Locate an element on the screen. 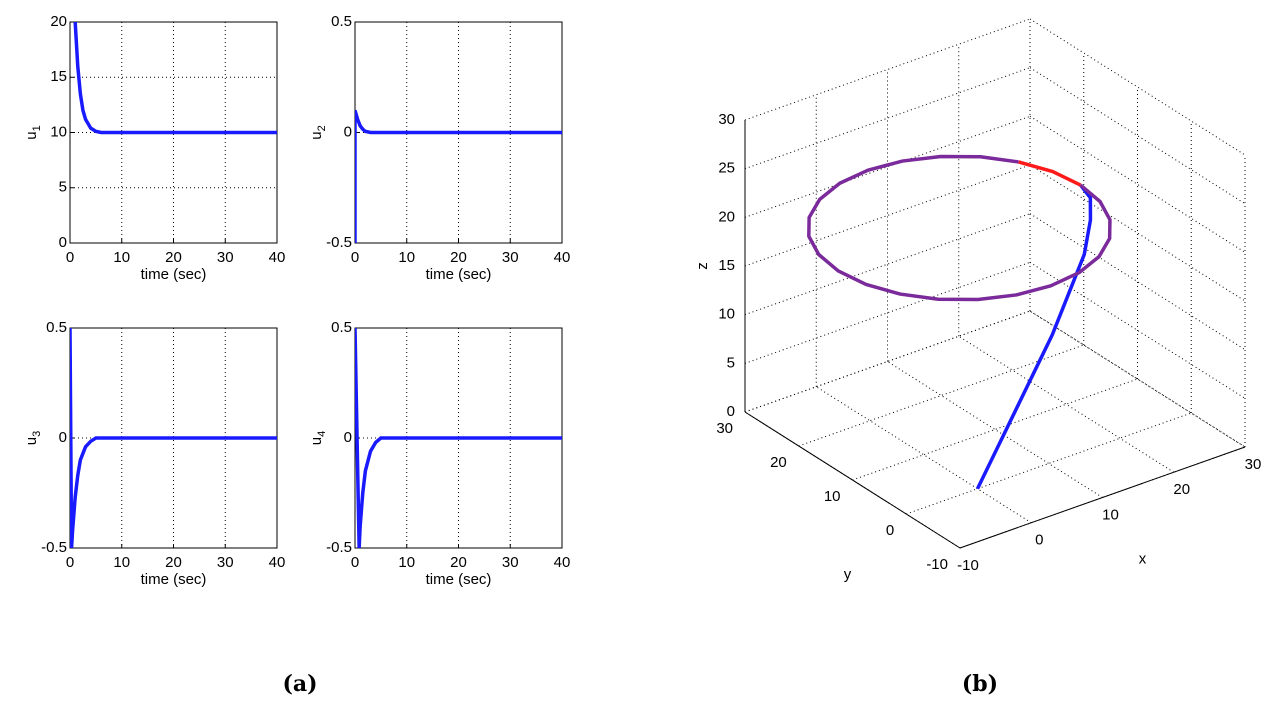 This screenshot has height=709, width=1283. z-tick-label: 20 is located at coordinates (726, 216).